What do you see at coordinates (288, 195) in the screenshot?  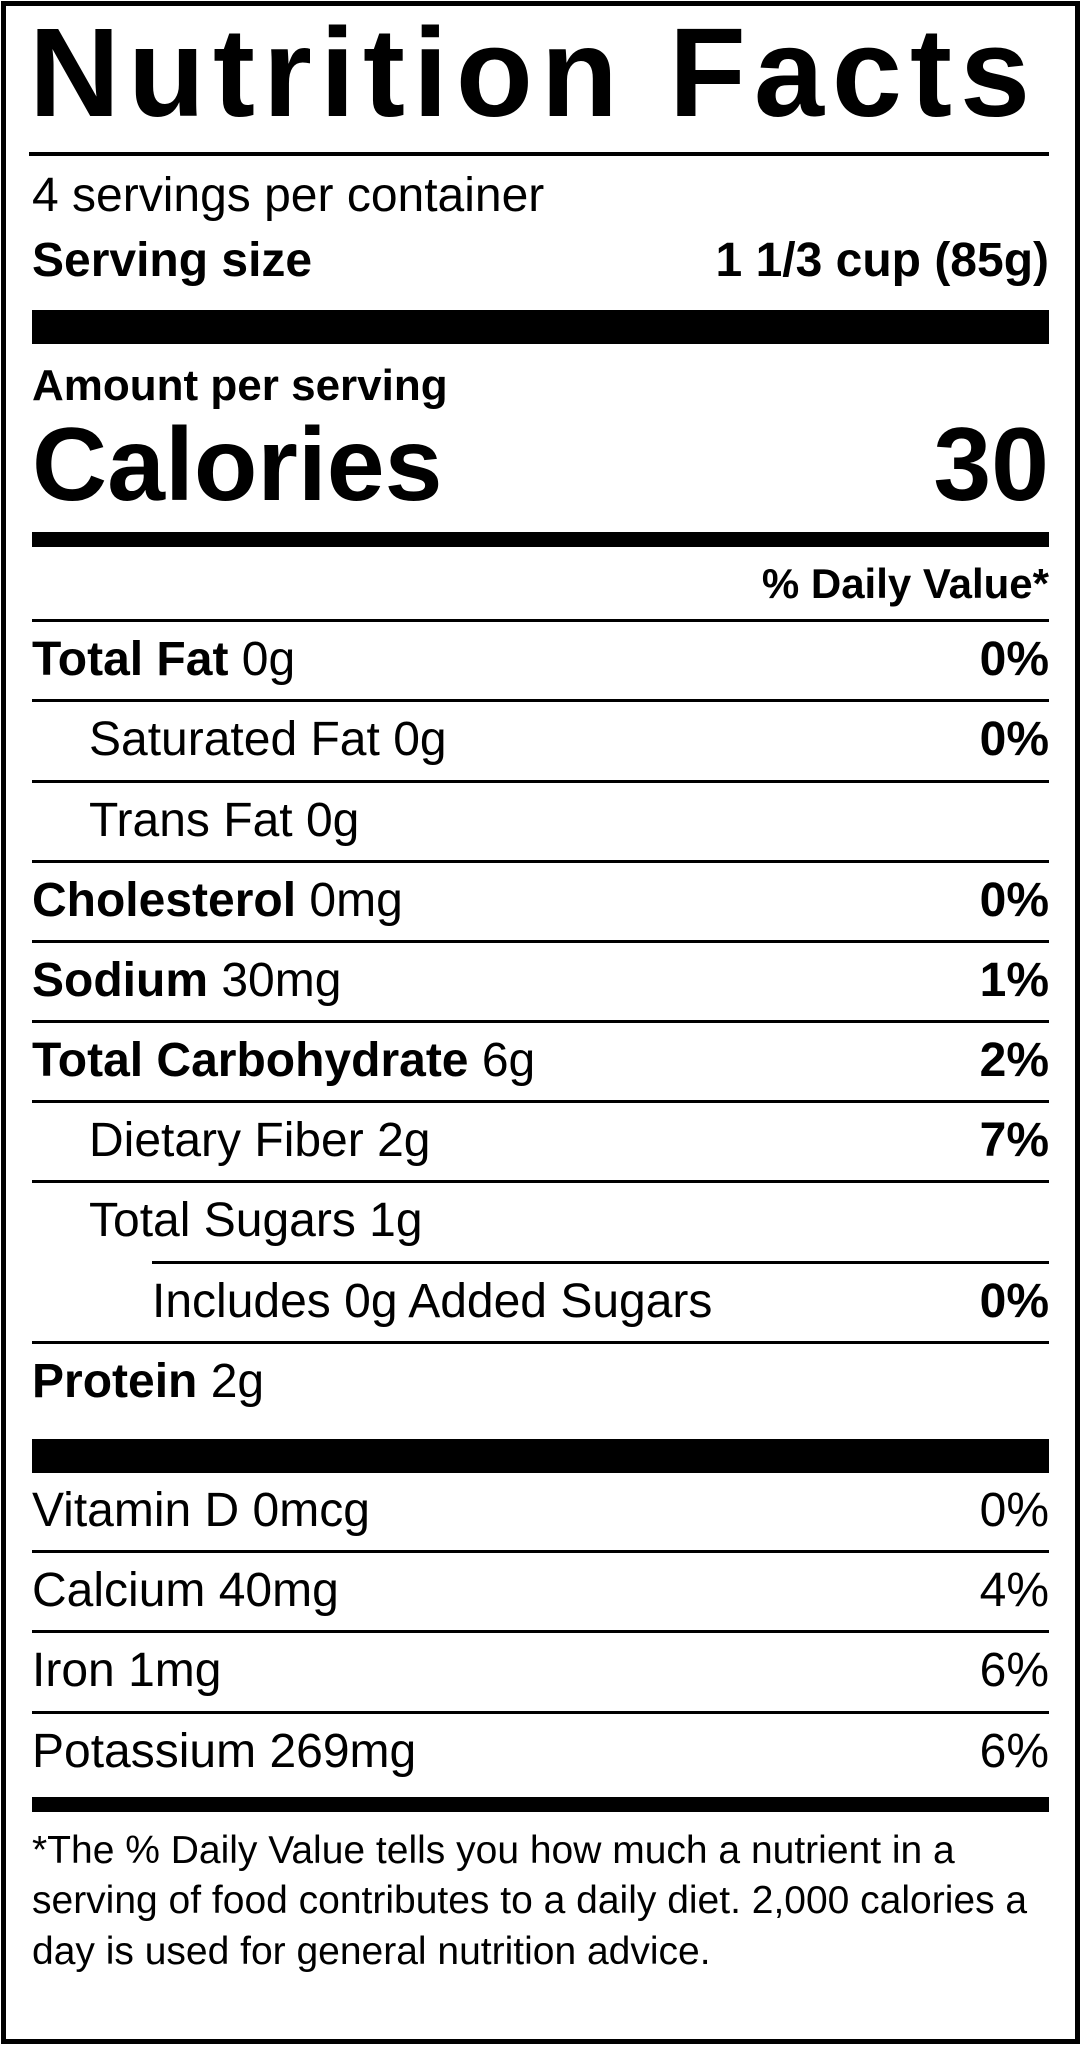 I see `servings-per-container: 4 servings per container` at bounding box center [288, 195].